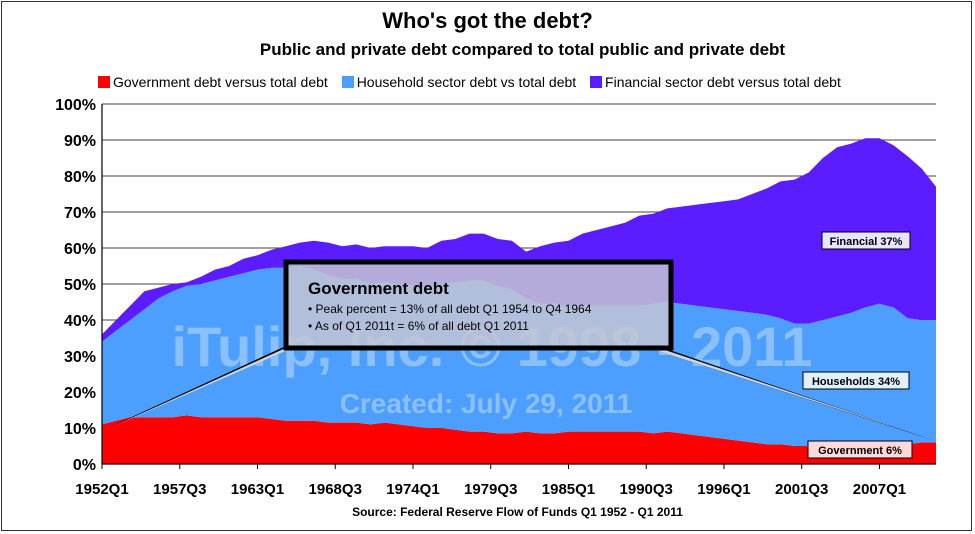  I want to click on legend-item-government: Government debt versus total debt, so click(213, 82).